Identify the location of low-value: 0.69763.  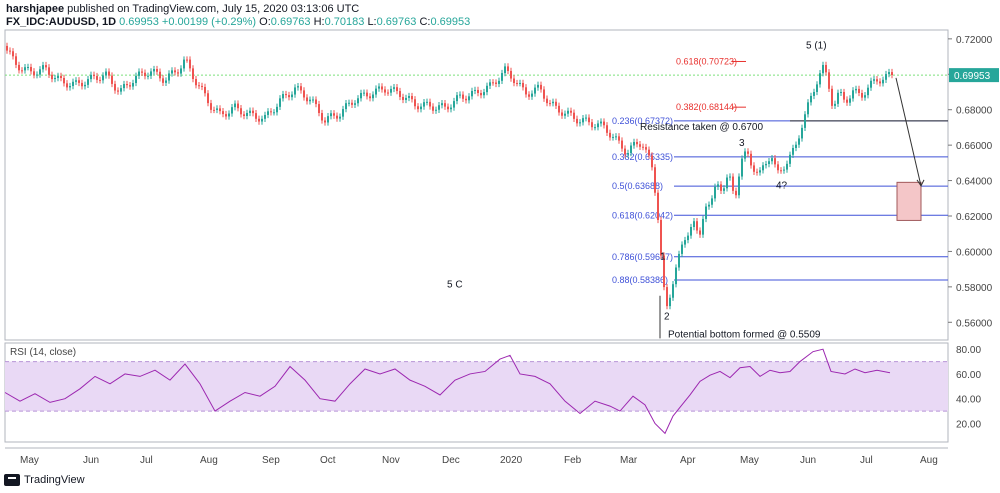
(396, 22).